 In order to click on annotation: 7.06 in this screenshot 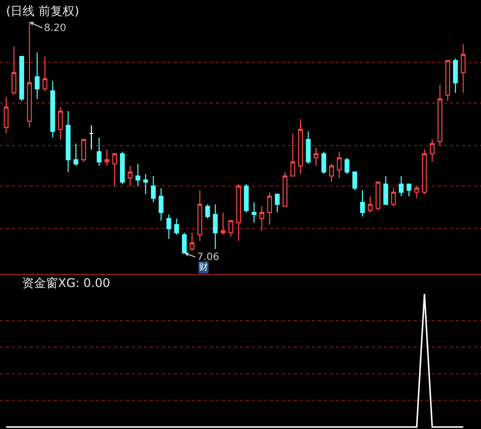, I will do `click(208, 257)`.